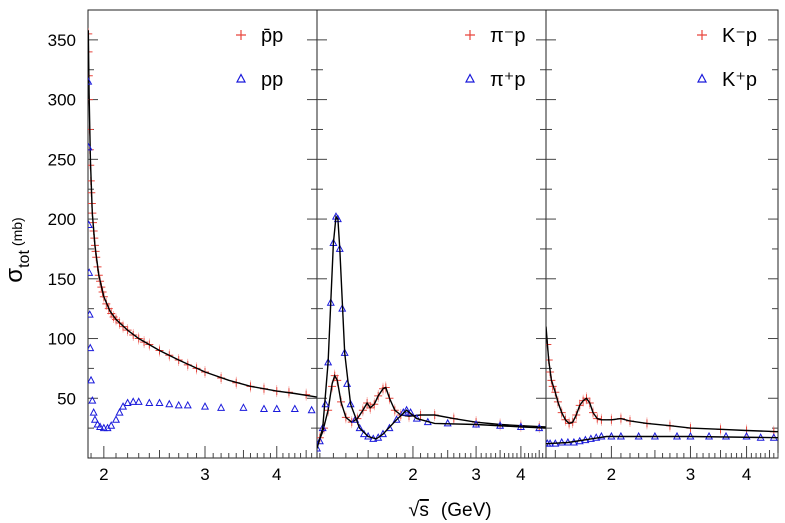 The image size is (785, 523). What do you see at coordinates (272, 80) in the screenshot?
I see `legend-label: pp` at bounding box center [272, 80].